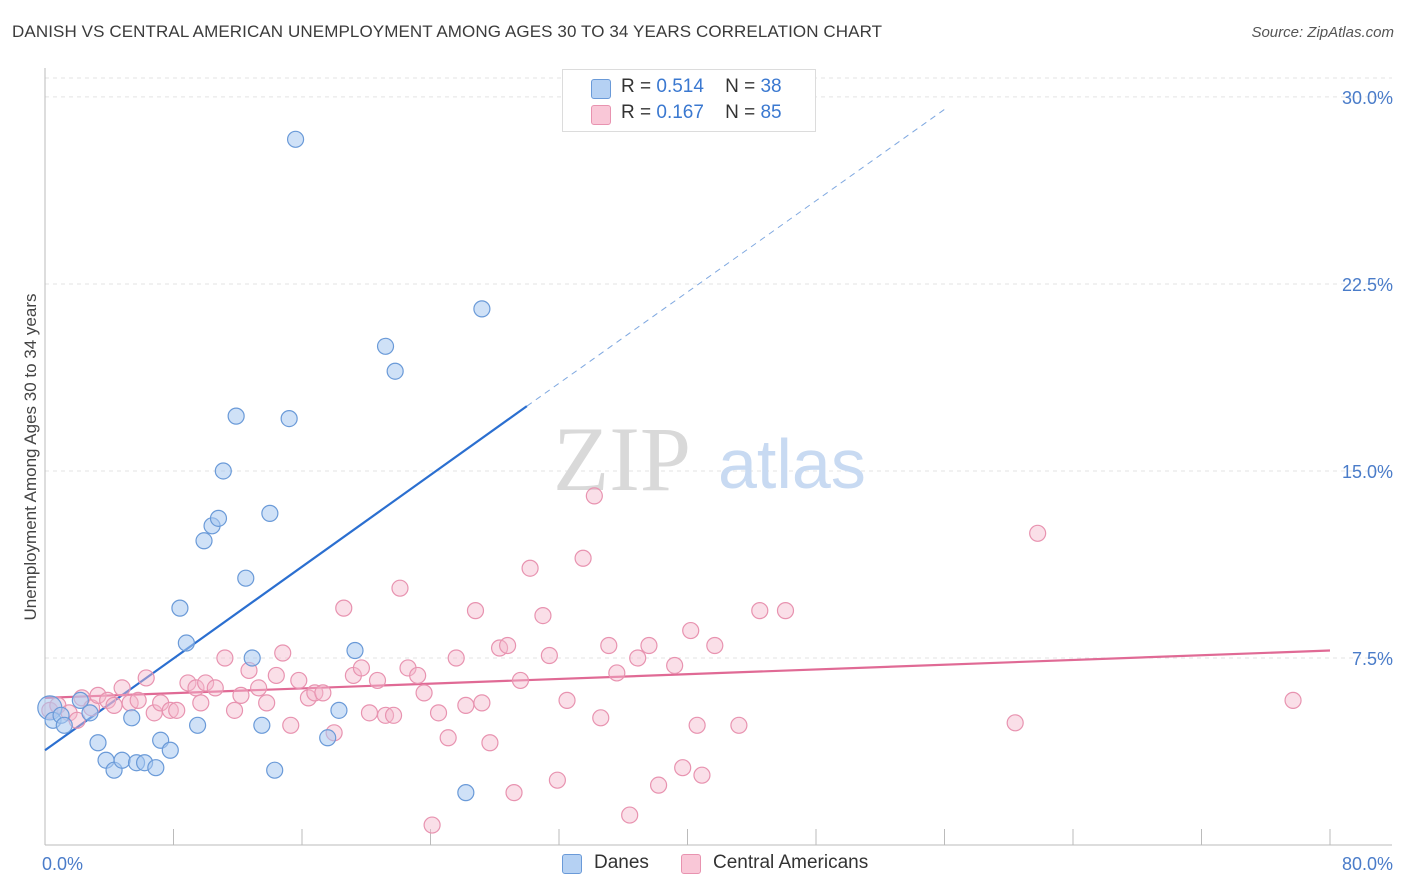 Image resolution: width=1406 pixels, height=892 pixels. Describe the element at coordinates (771, 112) in the screenshot. I see `legend-n-value-central: 85` at that location.